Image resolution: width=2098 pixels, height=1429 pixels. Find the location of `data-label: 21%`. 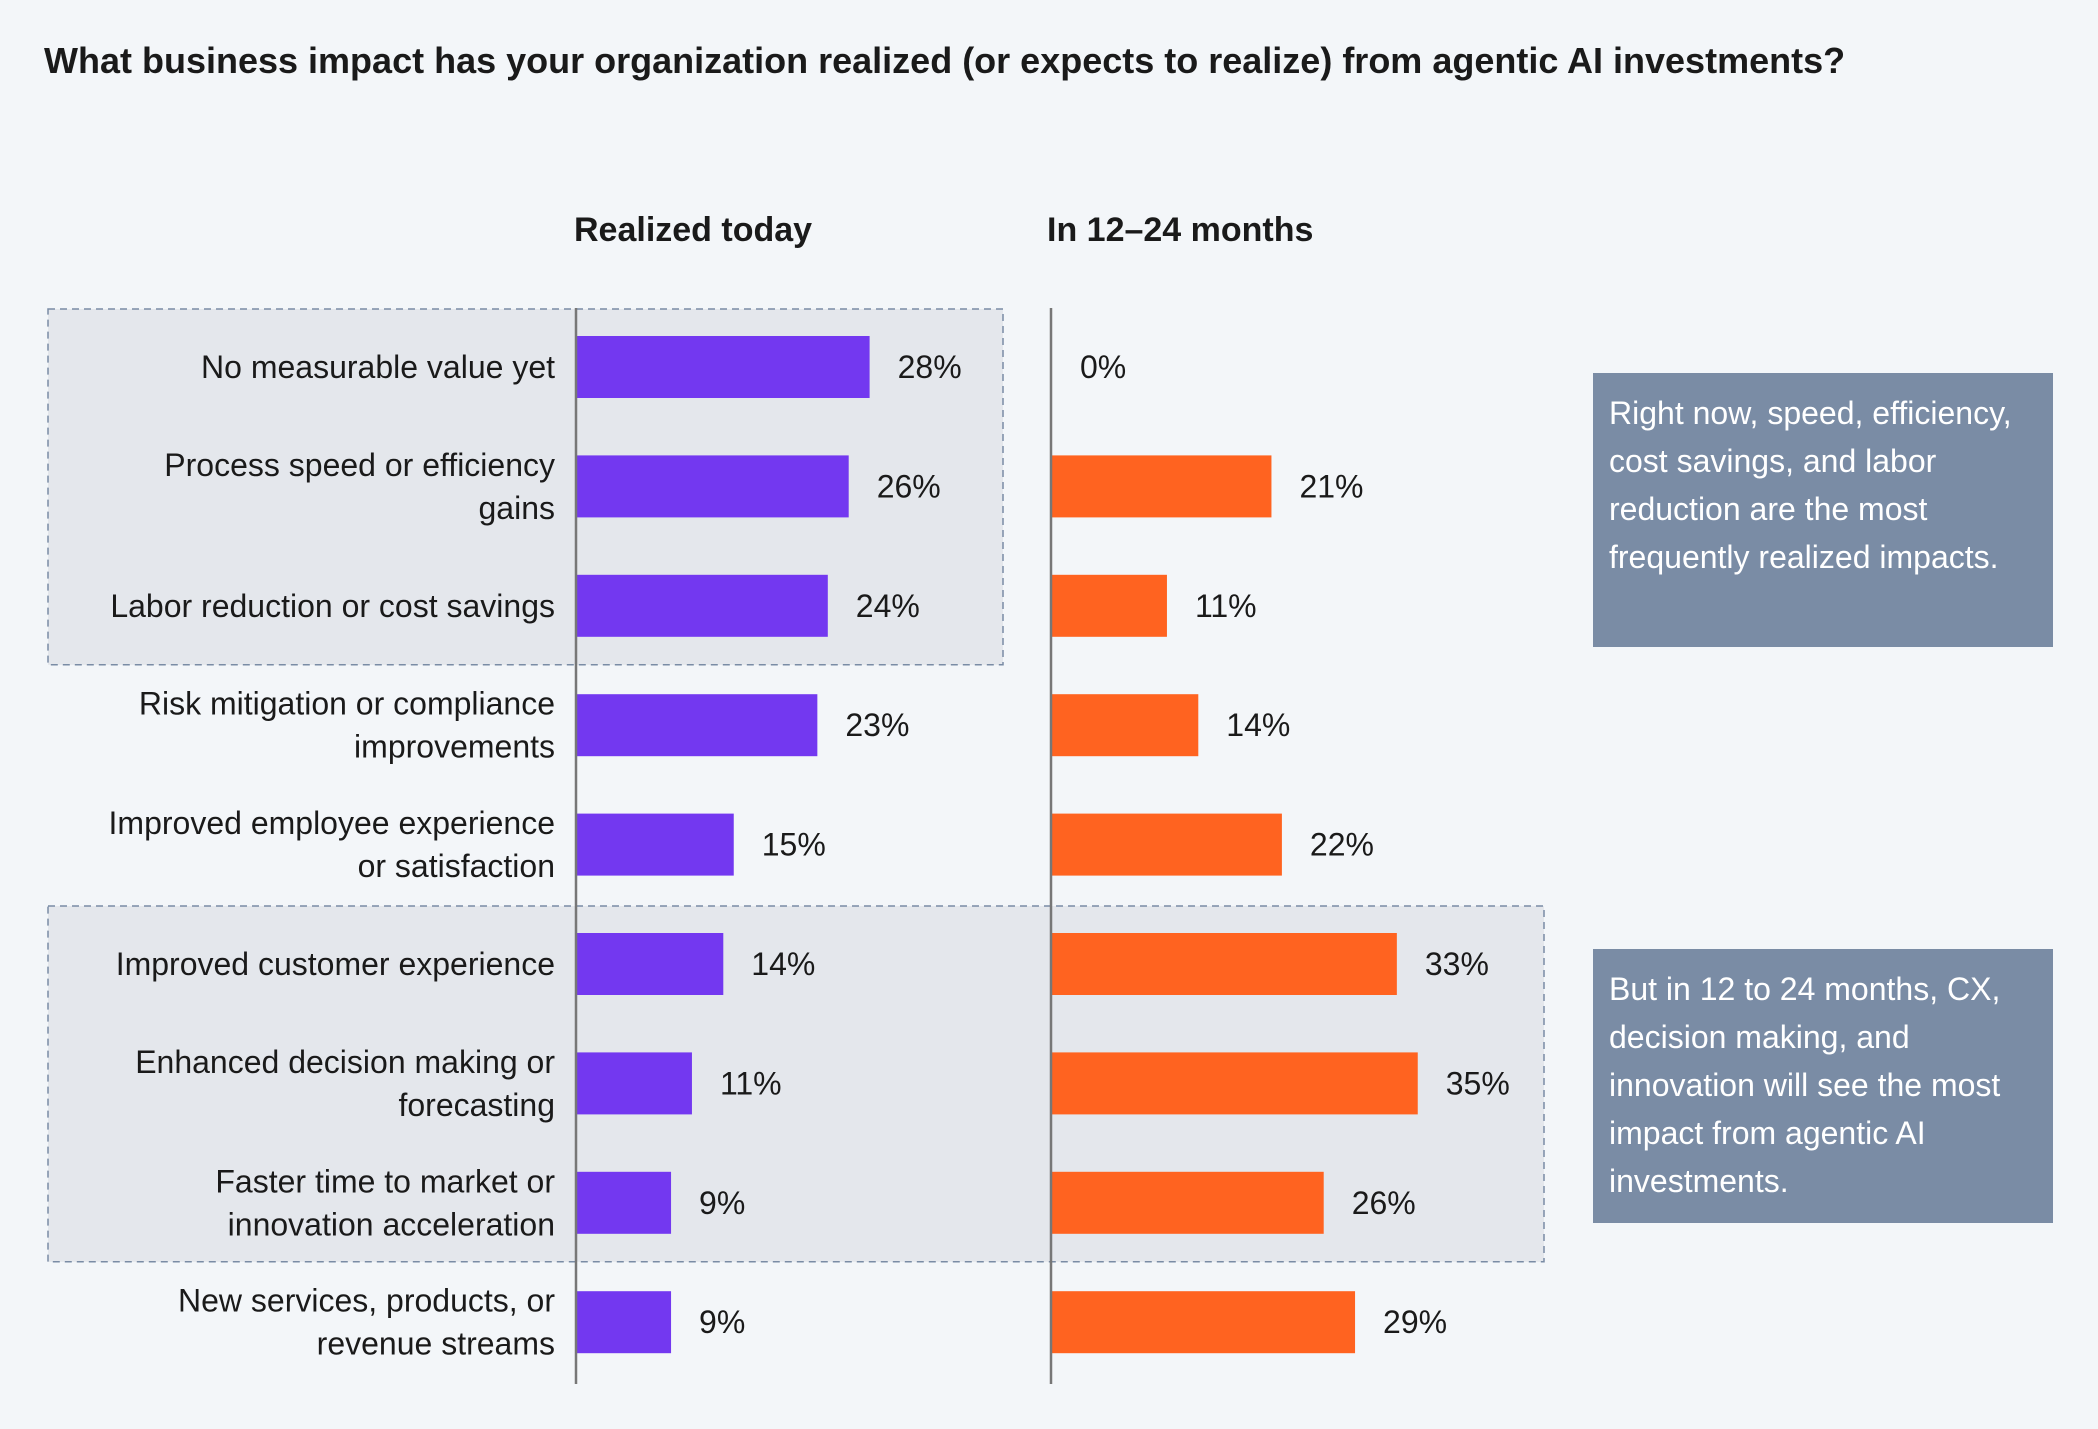

data-label: 21% is located at coordinates (1331, 486).